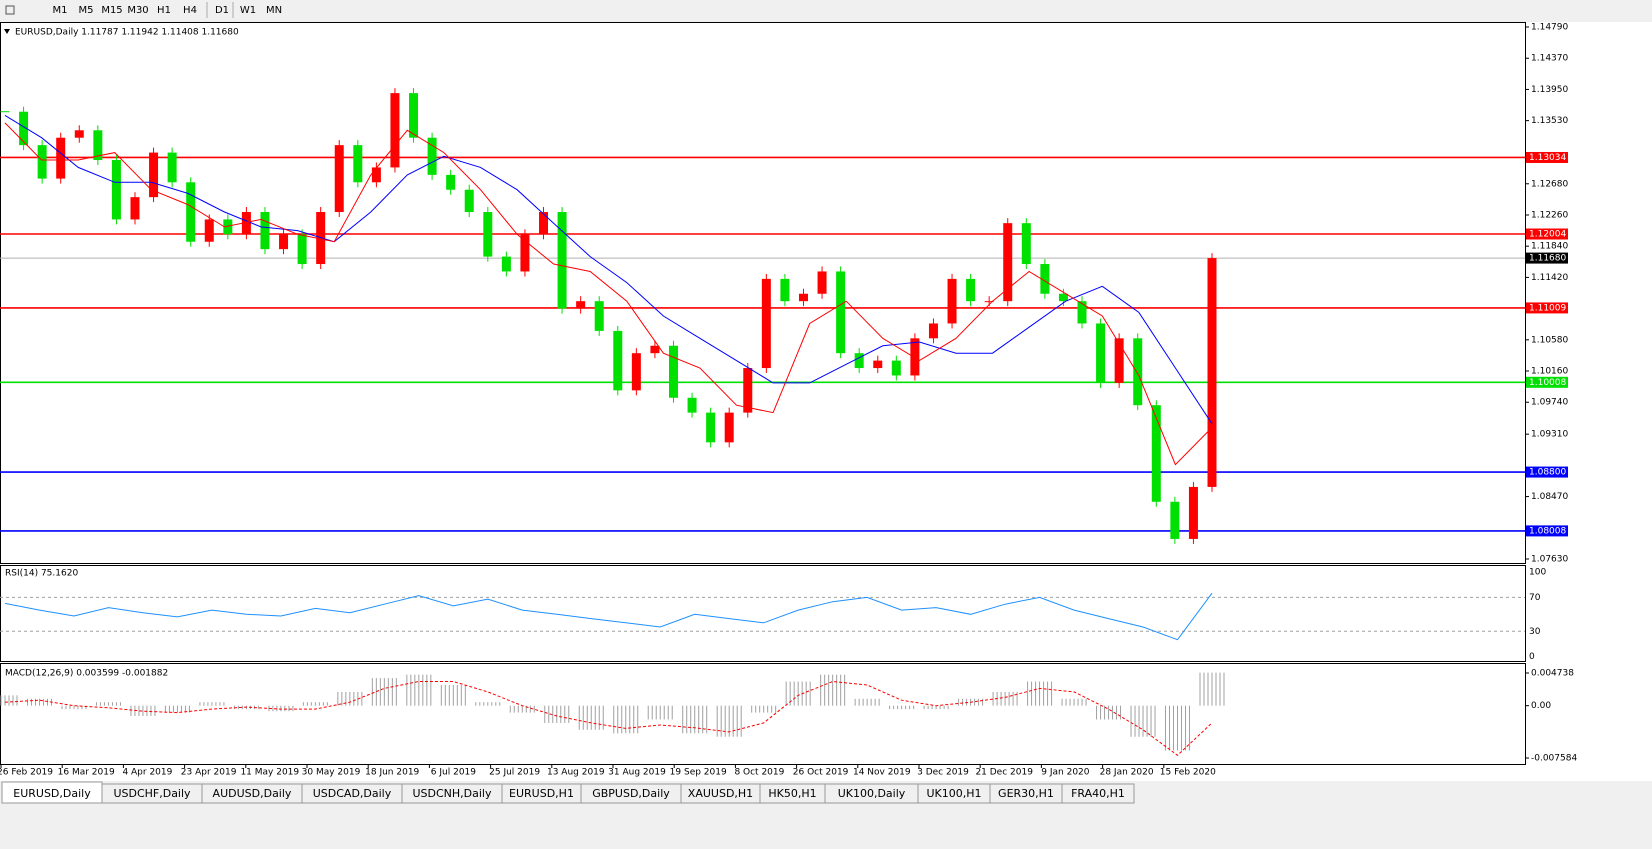 This screenshot has width=1652, height=849. I want to click on chart-tab: GER30,H1, so click(1026, 793).